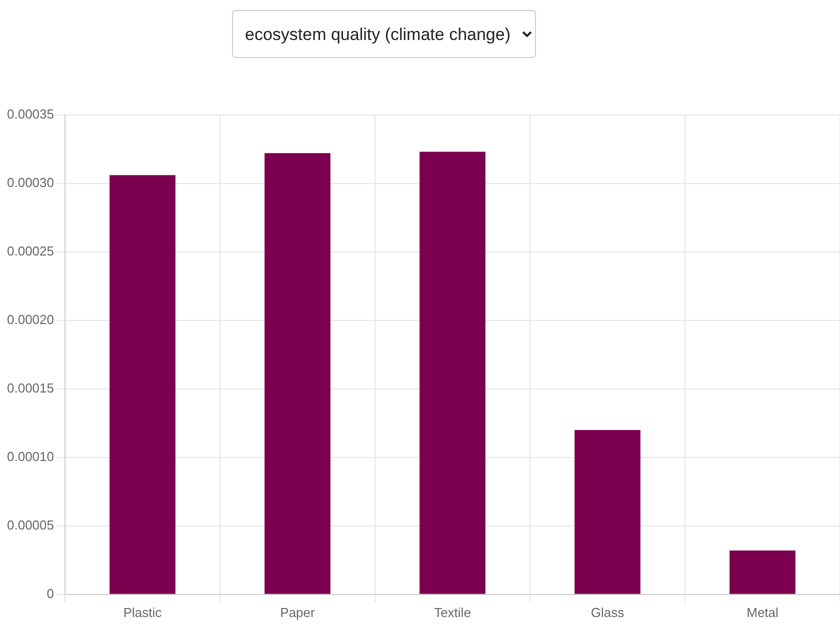 The image size is (840, 626). What do you see at coordinates (298, 612) in the screenshot?
I see `x-tick-label: Paper` at bounding box center [298, 612].